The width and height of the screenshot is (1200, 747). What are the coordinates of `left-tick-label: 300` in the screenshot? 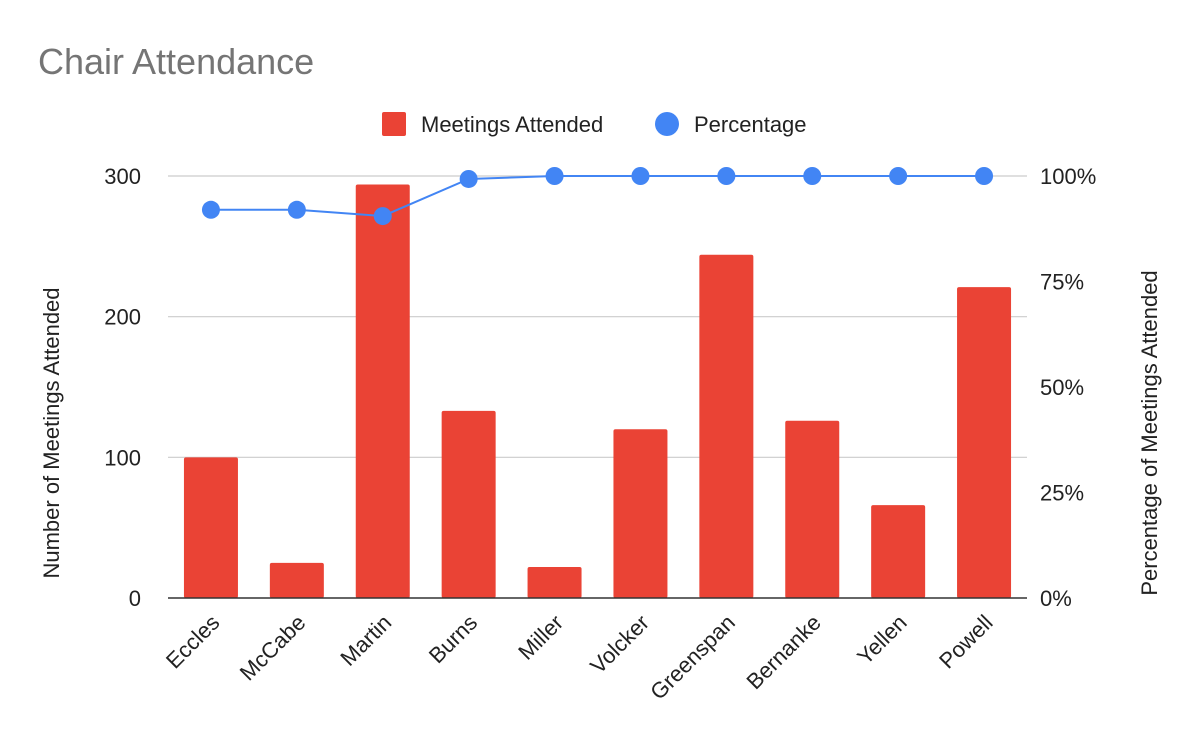 It's located at (122, 176).